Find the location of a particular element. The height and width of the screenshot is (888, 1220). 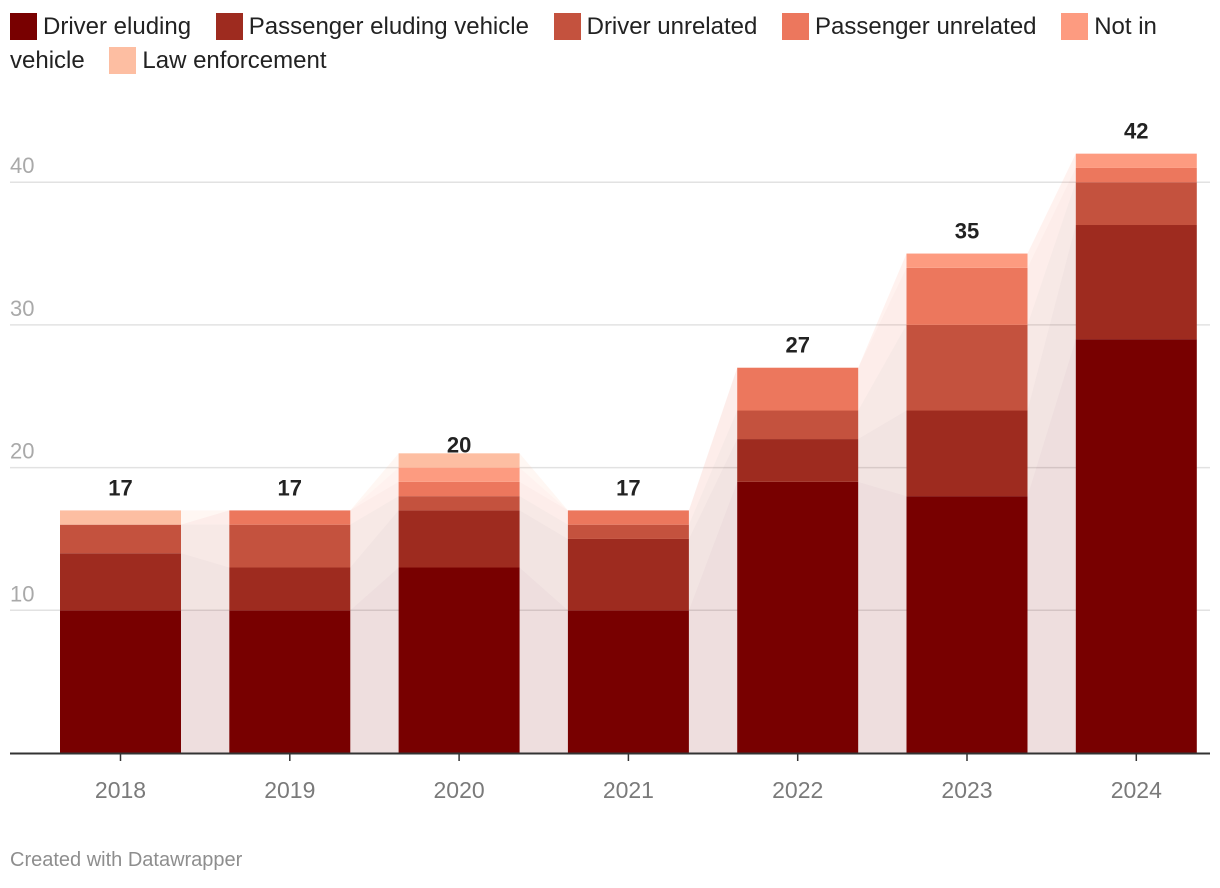

legend-label: Not in vehicle is located at coordinates (583, 43).